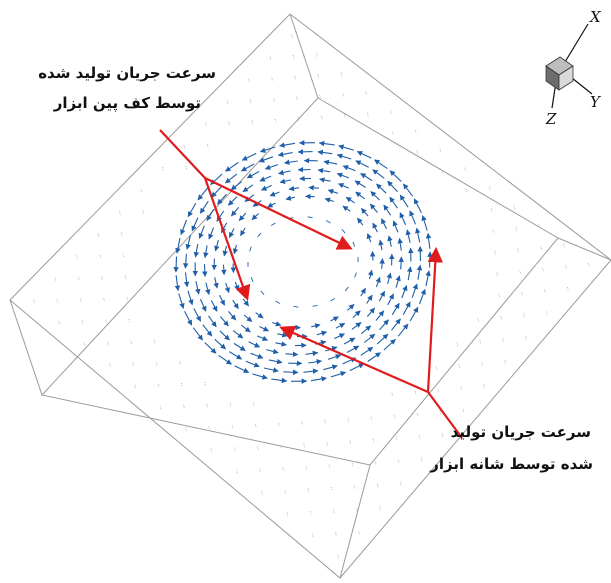 This screenshot has width=611, height=583. I want to click on z-axis-label: Z, so click(551, 119).